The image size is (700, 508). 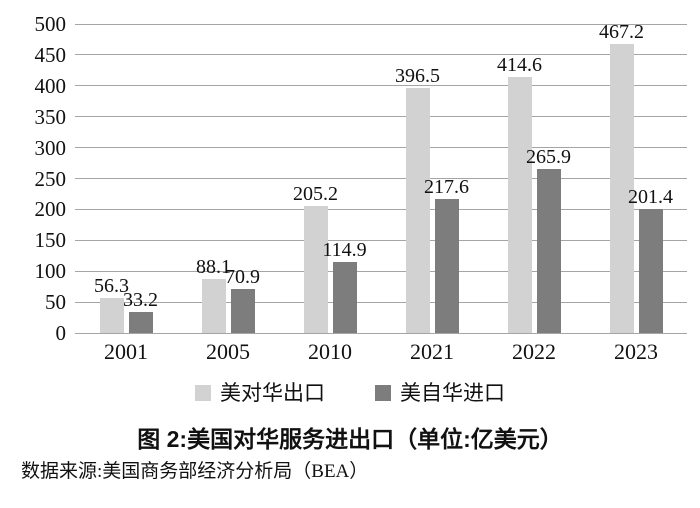 I want to click on x-tick-label: 2023, so click(x=636, y=351).